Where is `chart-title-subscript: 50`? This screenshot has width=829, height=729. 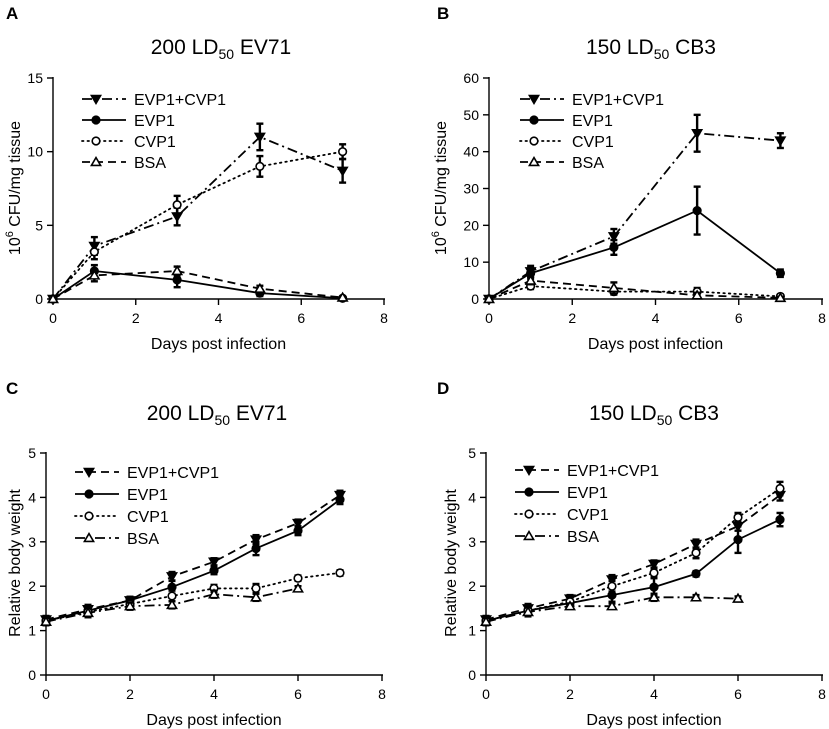
chart-title-subscript: 50 is located at coordinates (665, 420).